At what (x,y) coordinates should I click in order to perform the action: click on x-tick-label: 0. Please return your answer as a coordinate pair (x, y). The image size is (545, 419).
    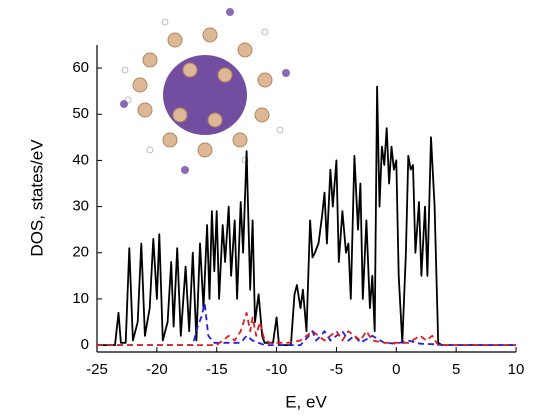
    Looking at the image, I should click on (396, 369).